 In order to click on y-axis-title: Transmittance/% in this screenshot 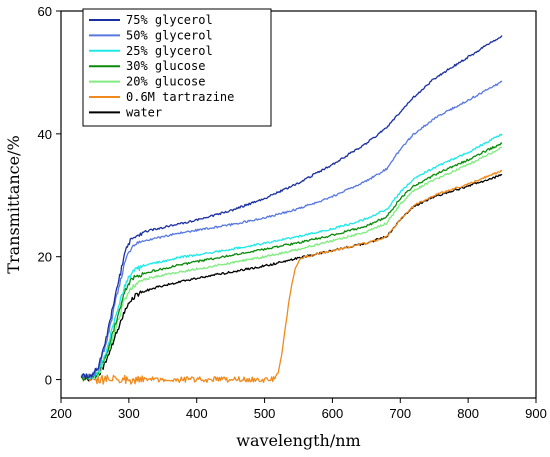, I will do `click(13, 204)`.